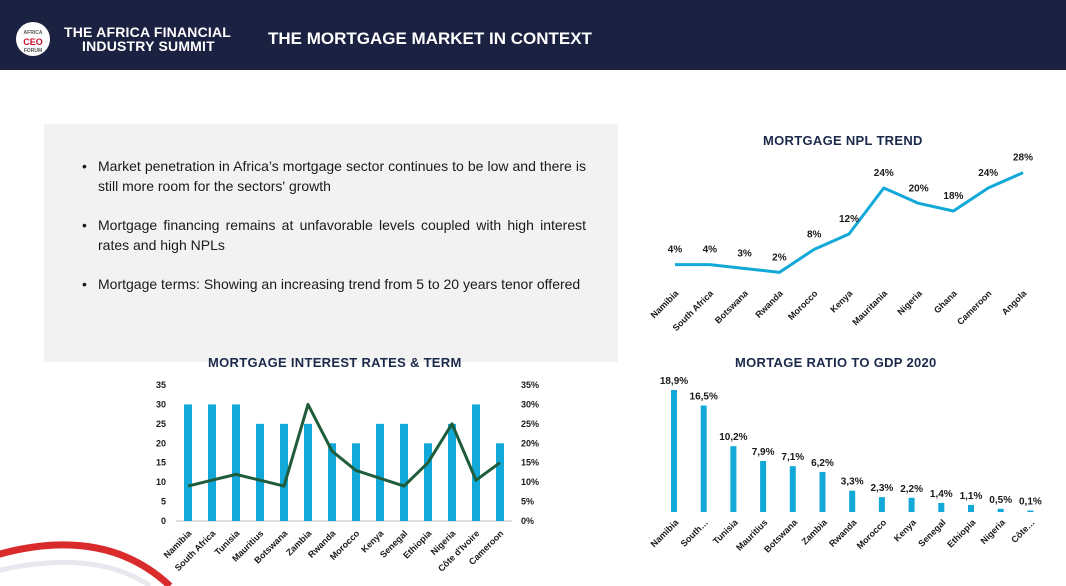 This screenshot has height=586, width=1066. What do you see at coordinates (843, 140) in the screenshot?
I see `npl-chart-title: MORTGAGE NPL TREND` at bounding box center [843, 140].